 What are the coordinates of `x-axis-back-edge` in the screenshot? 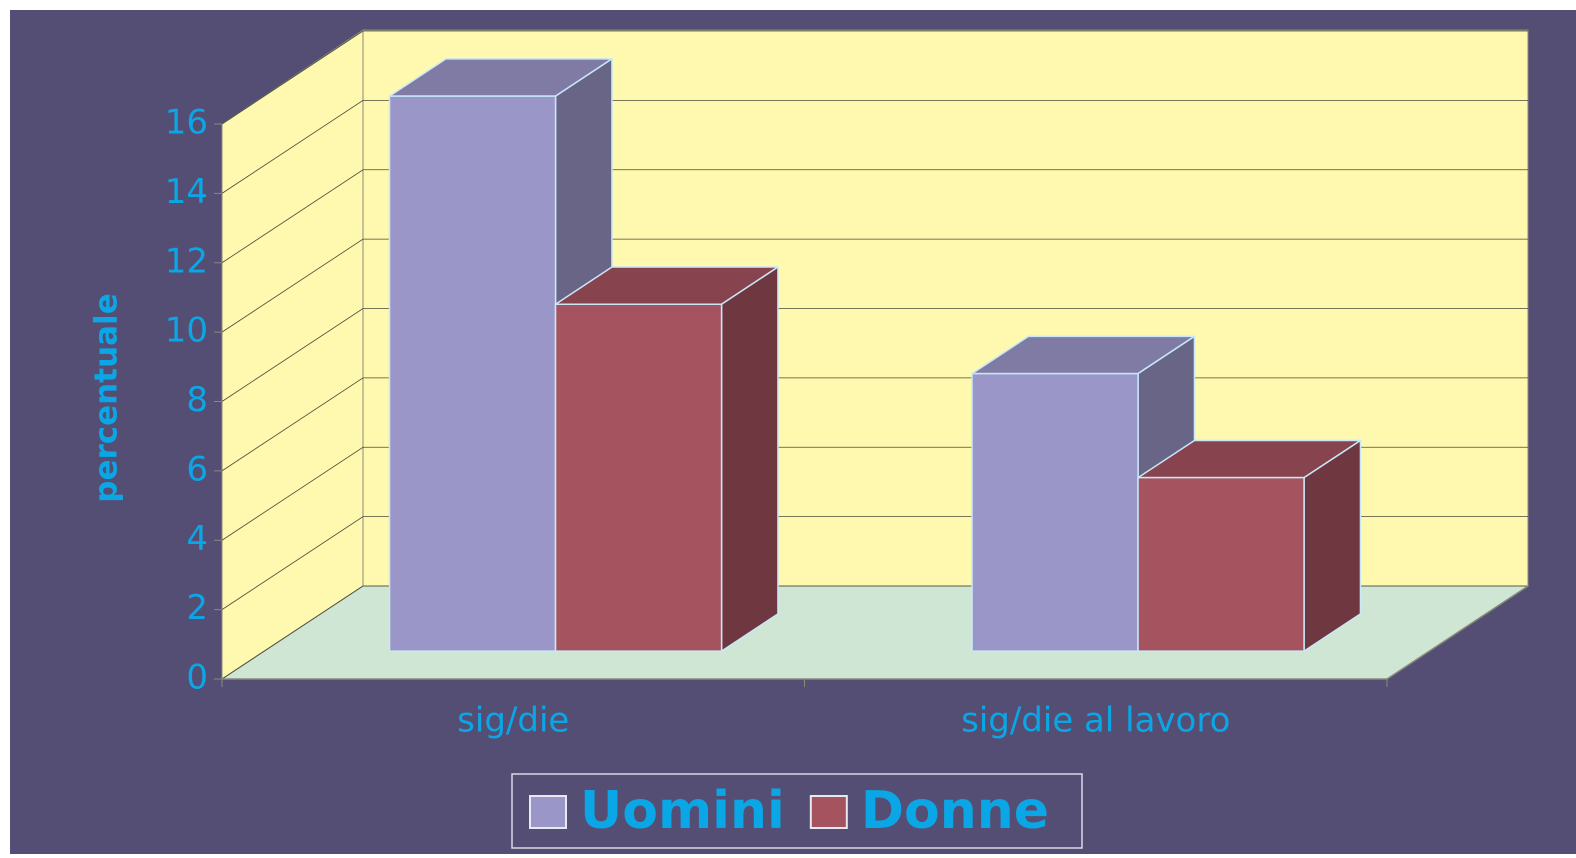 It's located at (1457, 632).